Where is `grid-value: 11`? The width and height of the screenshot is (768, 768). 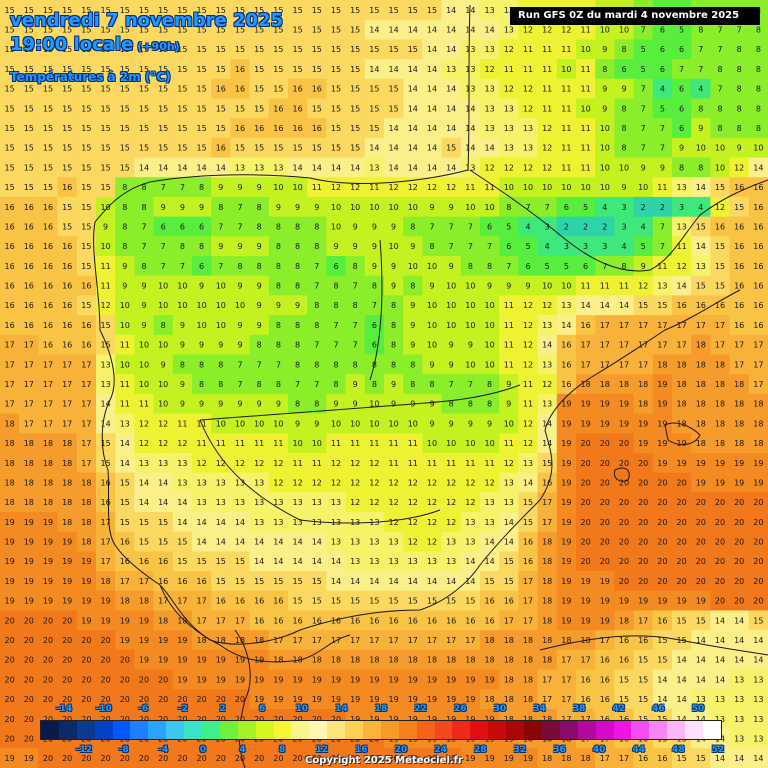 grid-value: 11 is located at coordinates (682, 246).